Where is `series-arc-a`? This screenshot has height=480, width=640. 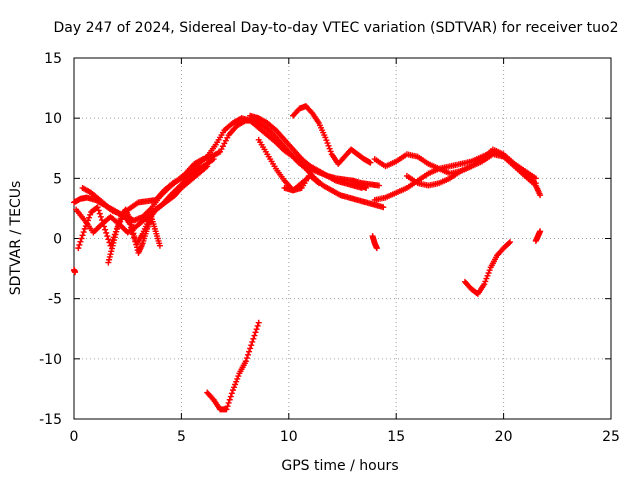
series-arc-a is located at coordinates (227, 166).